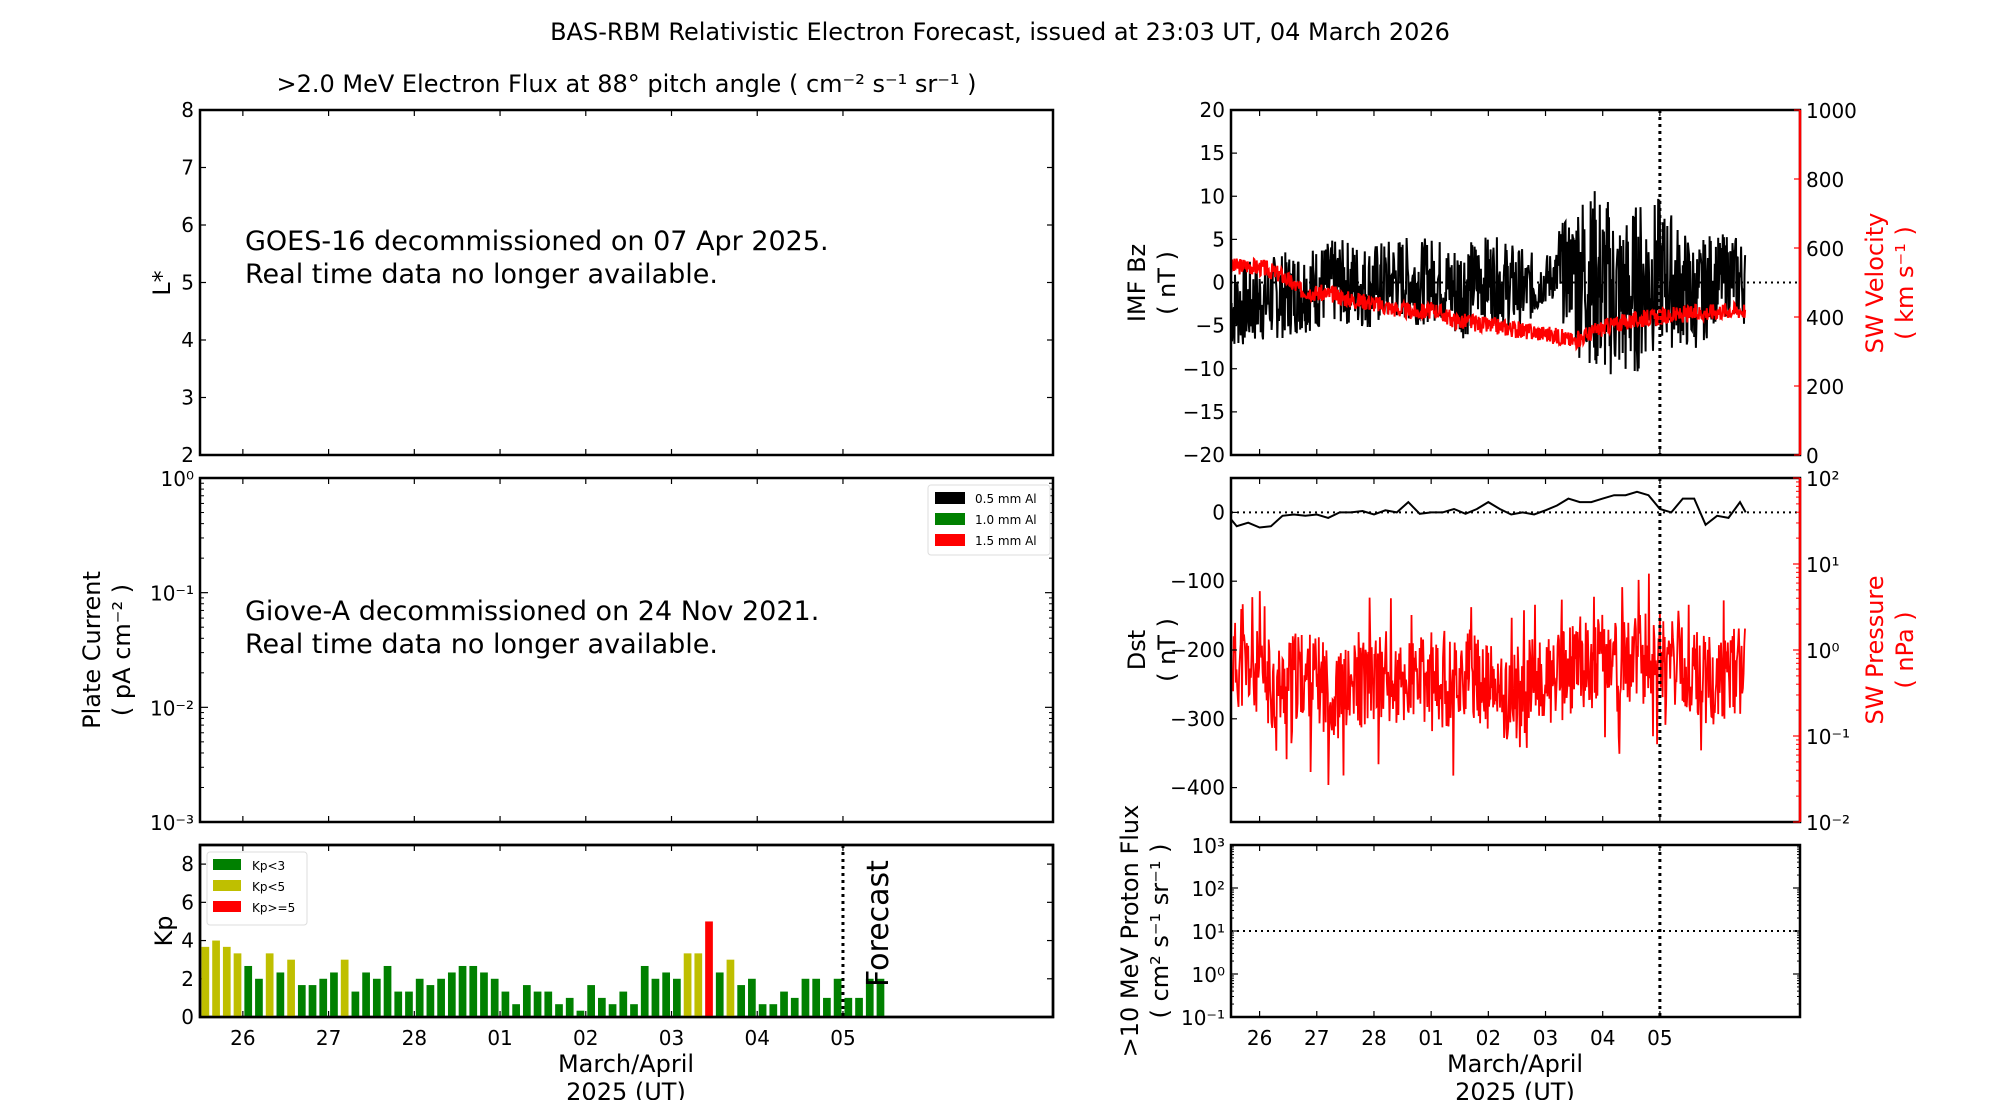 The width and height of the screenshot is (2000, 1100). I want to click on plate-current-ylabel-line: Plate Current, so click(92, 650).